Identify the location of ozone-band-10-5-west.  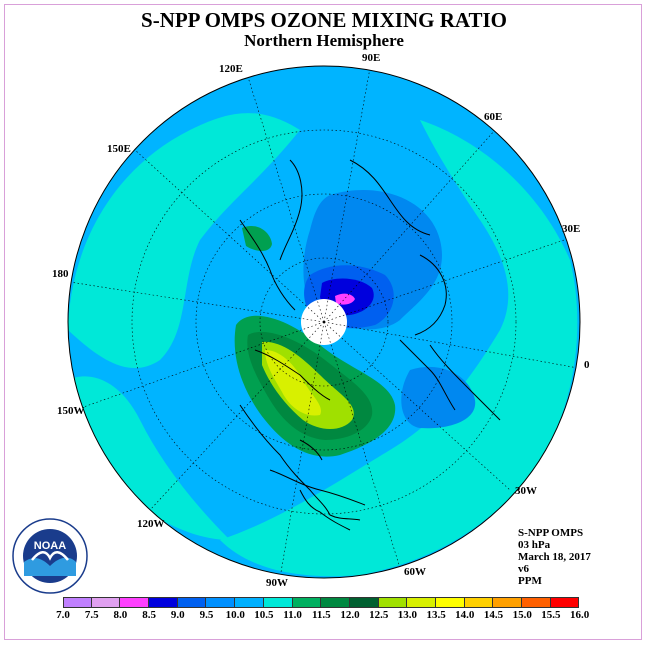
(149, 458).